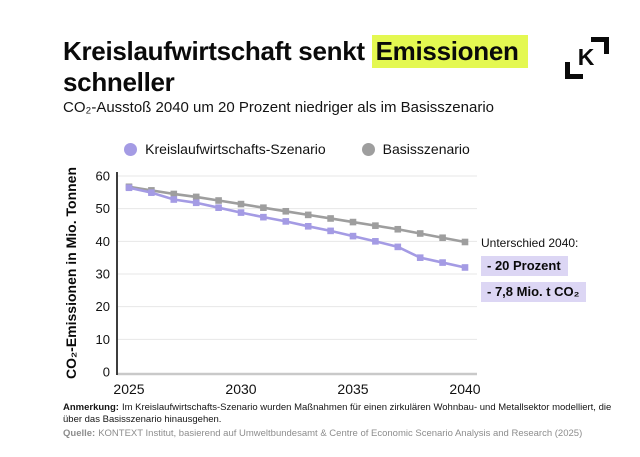  I want to click on logo-letter: K, so click(586, 57).